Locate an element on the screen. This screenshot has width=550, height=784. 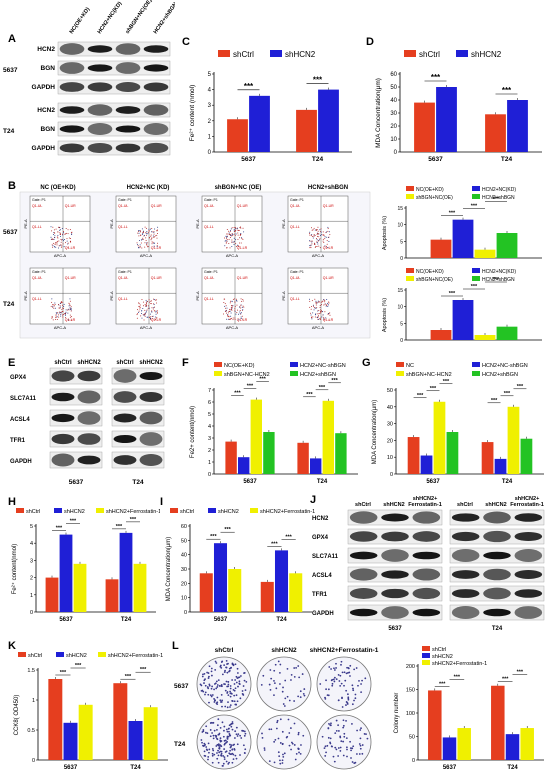
culture-plate is located at coordinates (284, 684).